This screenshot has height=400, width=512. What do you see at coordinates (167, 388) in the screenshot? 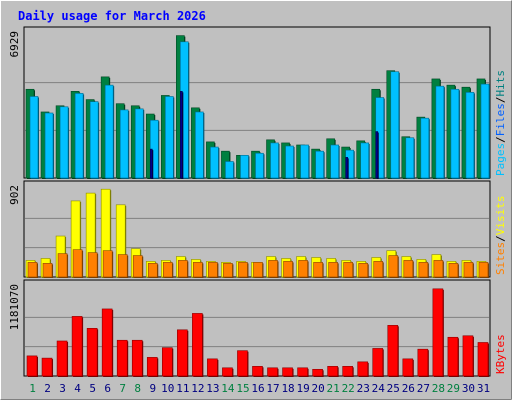
I see `day-label-10: 10` at bounding box center [167, 388].